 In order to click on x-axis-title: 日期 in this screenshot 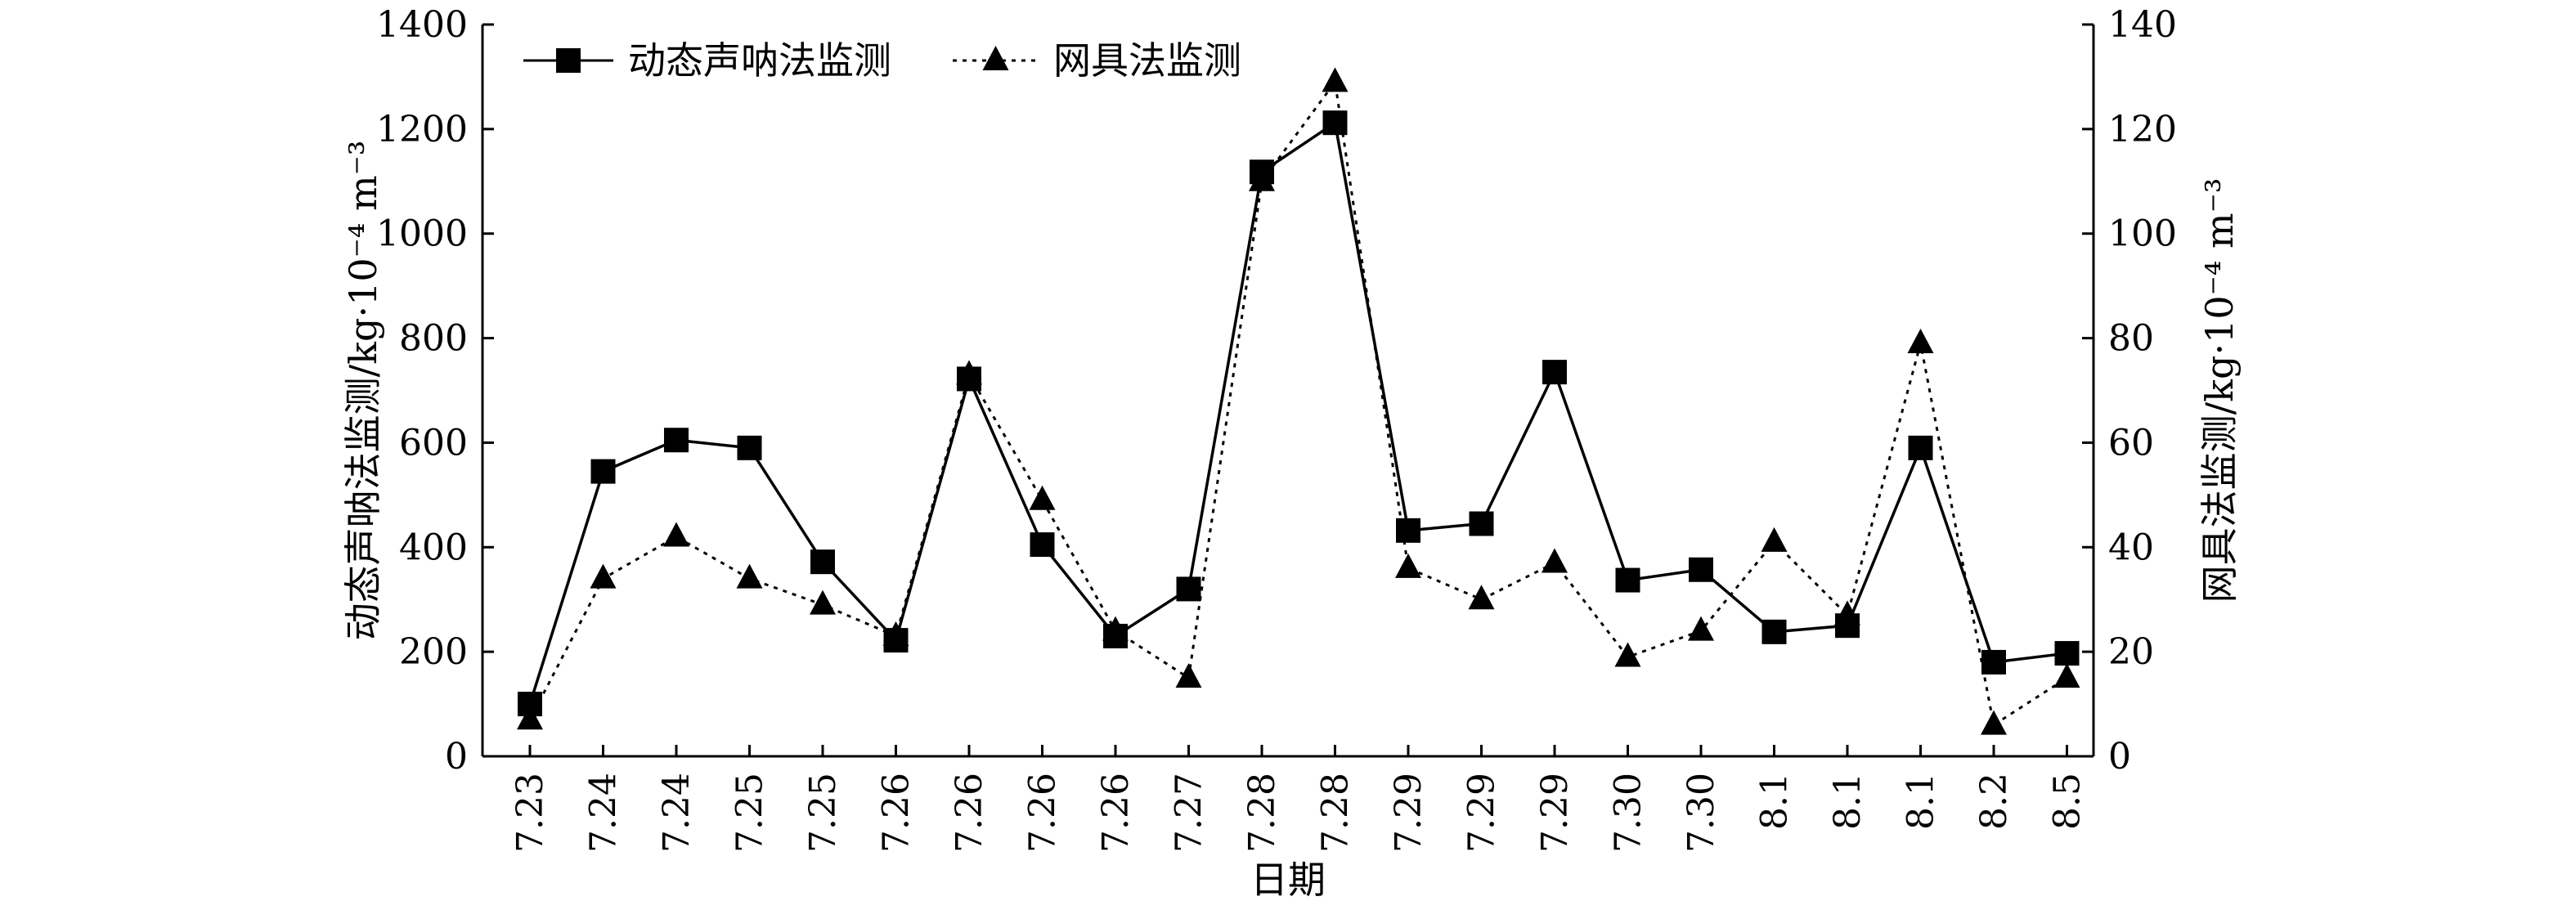, I will do `click(1288, 880)`.